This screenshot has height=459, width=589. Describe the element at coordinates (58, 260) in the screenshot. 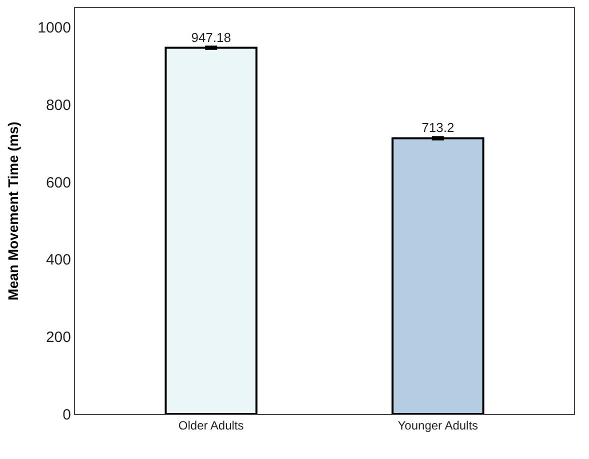

I see `y-tick-label: 400` at that location.